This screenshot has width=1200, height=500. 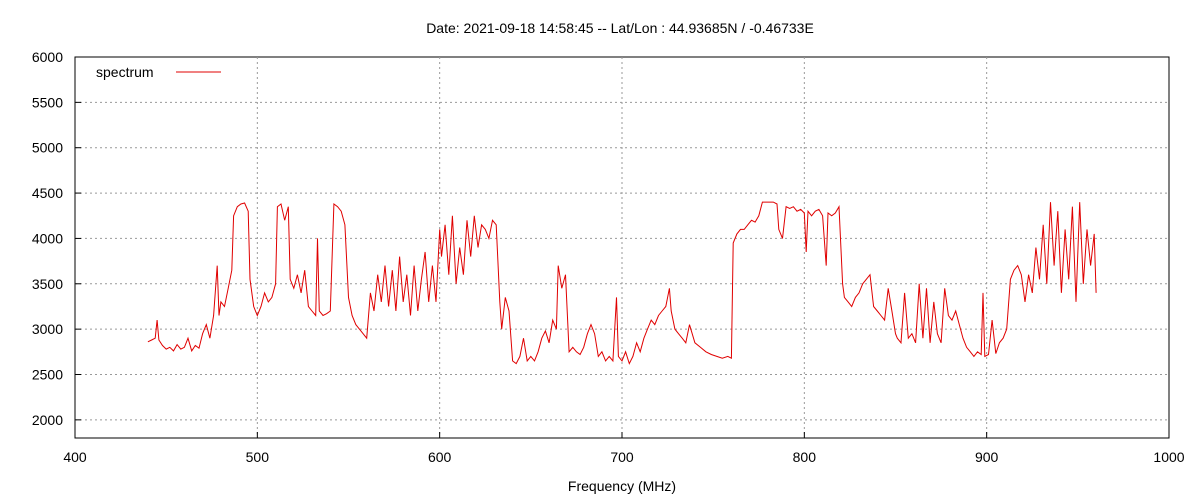 I want to click on x-tick-label: 400, so click(x=75, y=457).